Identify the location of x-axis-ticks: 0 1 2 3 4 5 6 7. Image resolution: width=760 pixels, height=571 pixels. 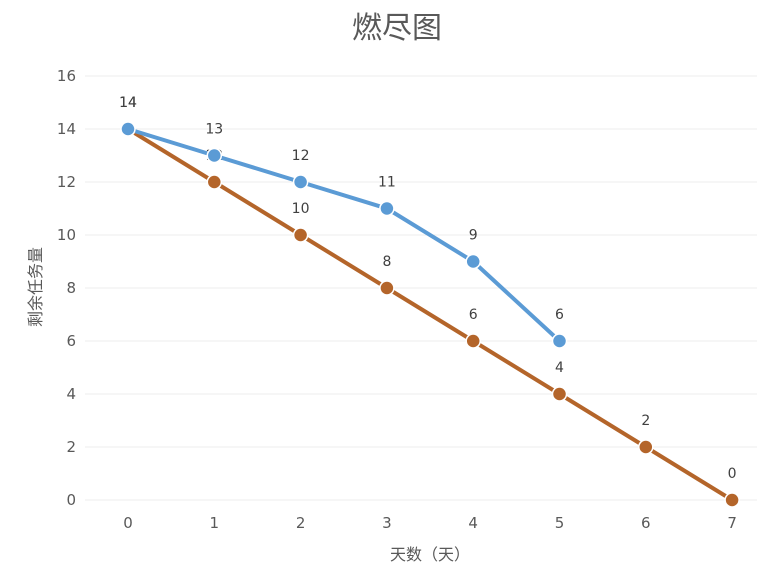
(430, 523).